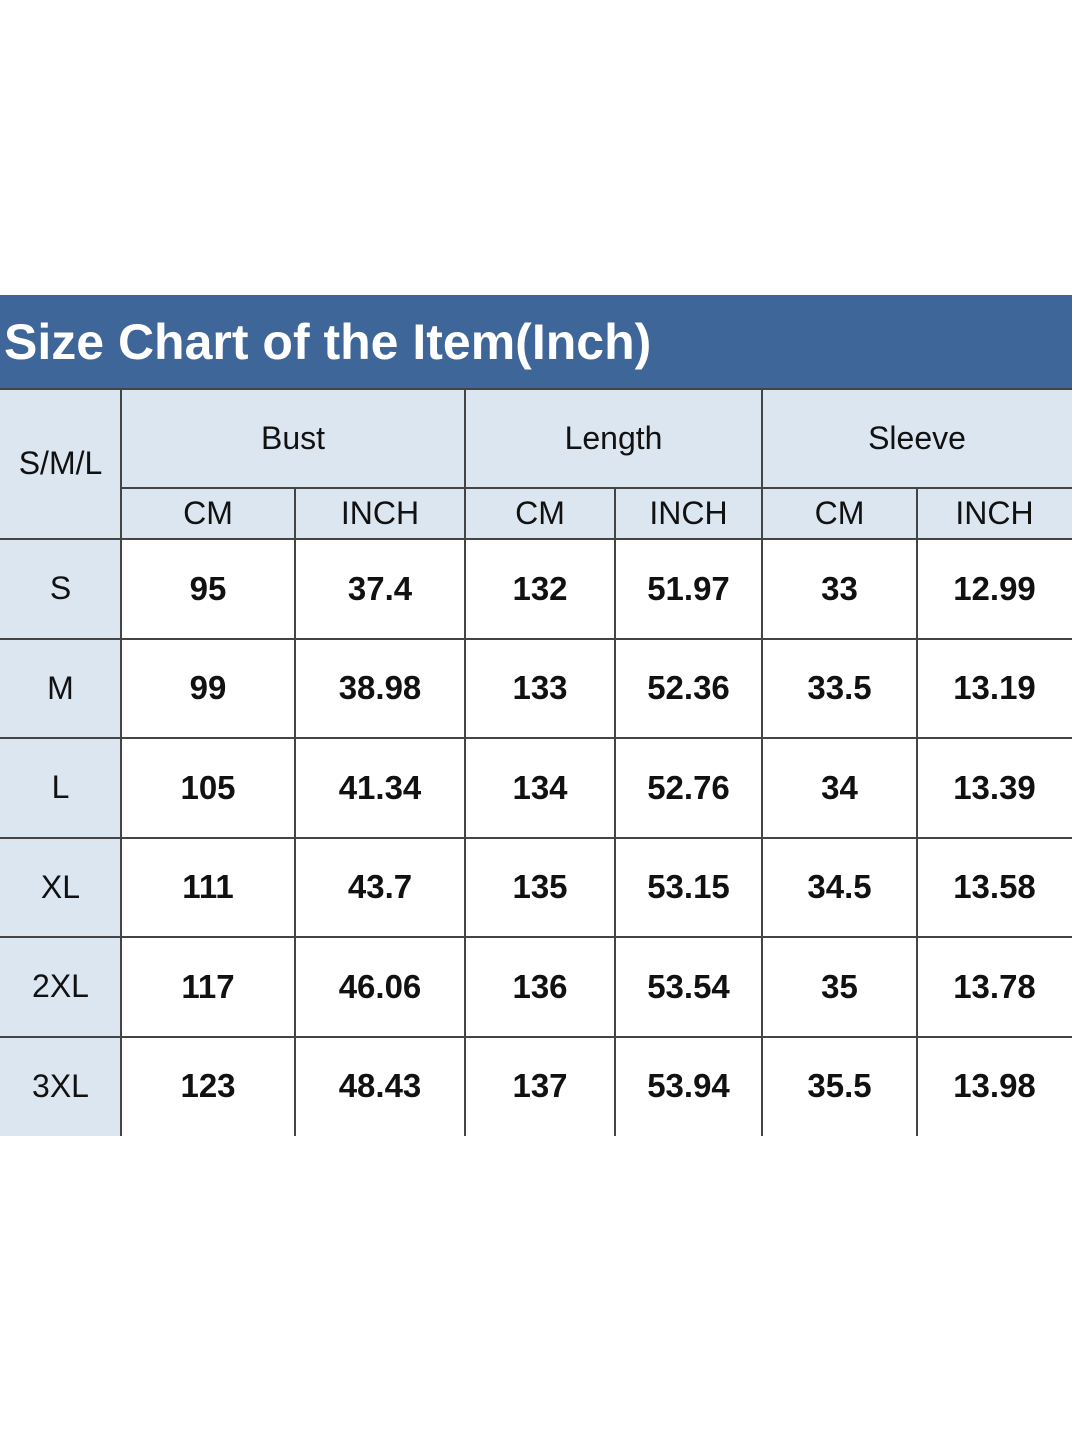 This screenshot has height=1429, width=1072. I want to click on value-cell: 111, so click(208, 887).